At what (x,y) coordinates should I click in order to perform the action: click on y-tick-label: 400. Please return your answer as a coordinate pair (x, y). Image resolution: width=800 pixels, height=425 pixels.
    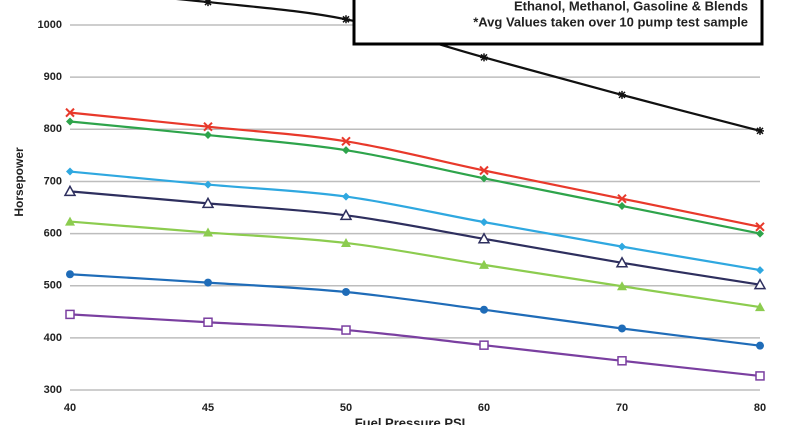
    Looking at the image, I should click on (53, 338).